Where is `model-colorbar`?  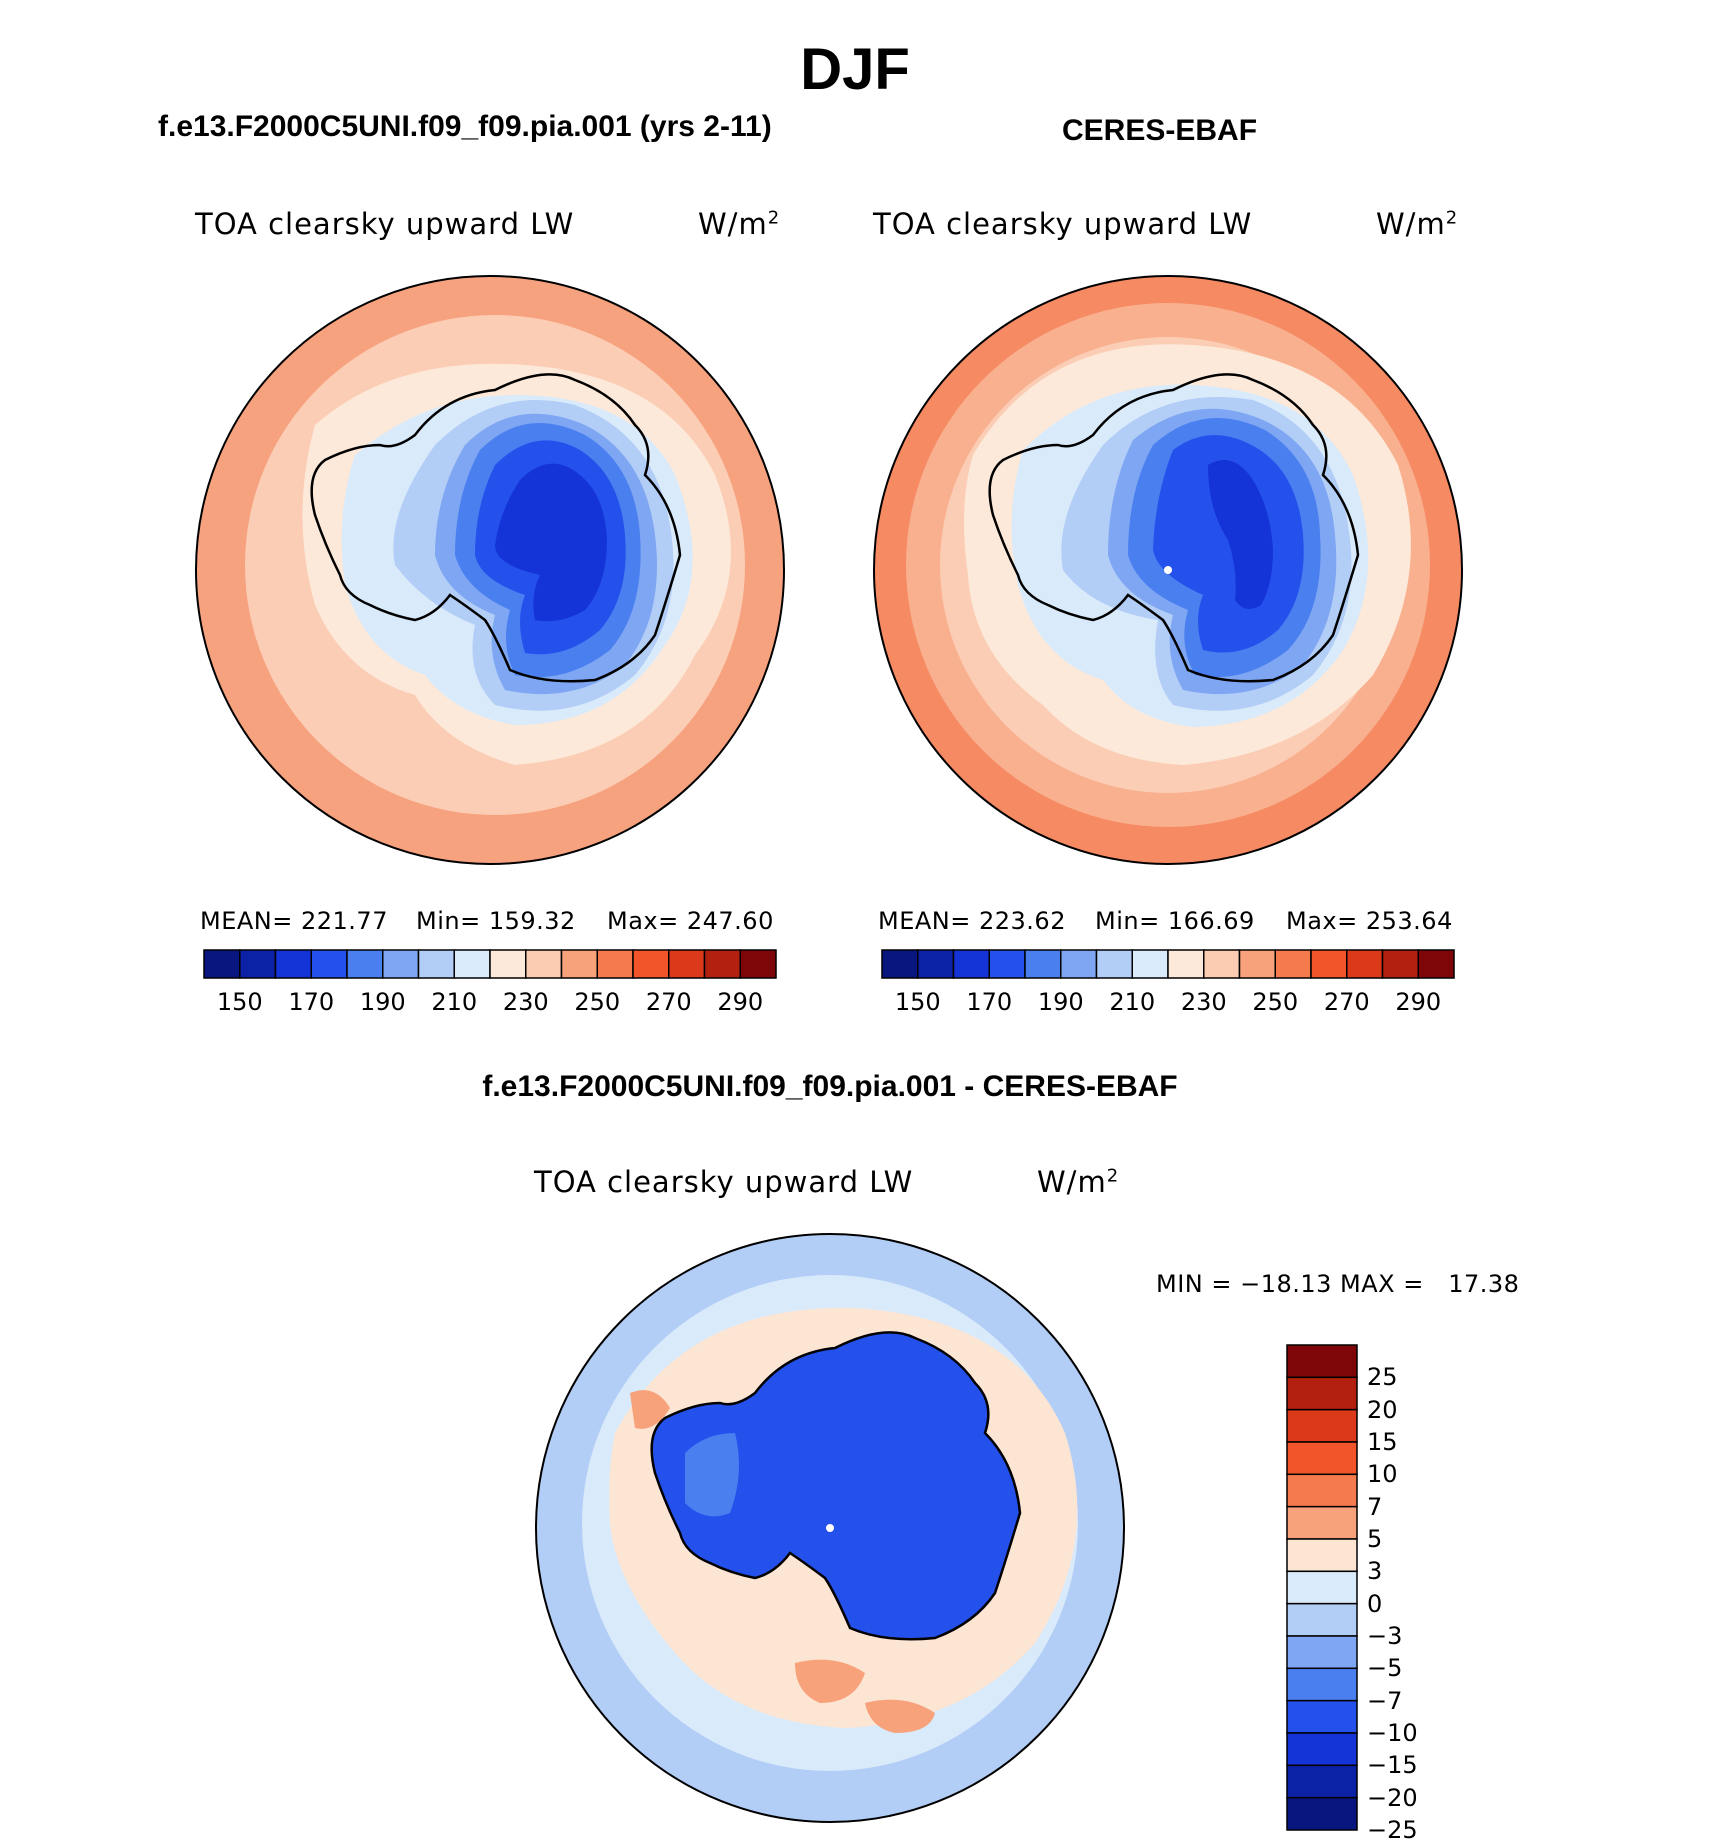
model-colorbar is located at coordinates (490, 964).